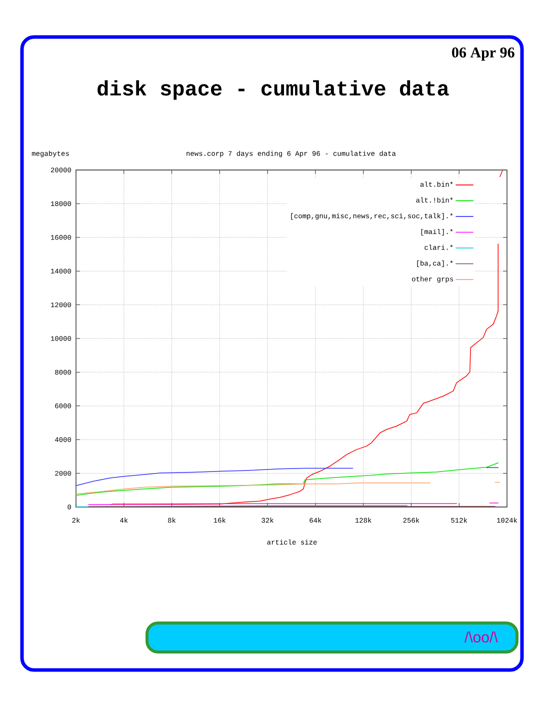 This screenshot has width=549, height=712. I want to click on text: 06 Apr 96, so click(483, 54).